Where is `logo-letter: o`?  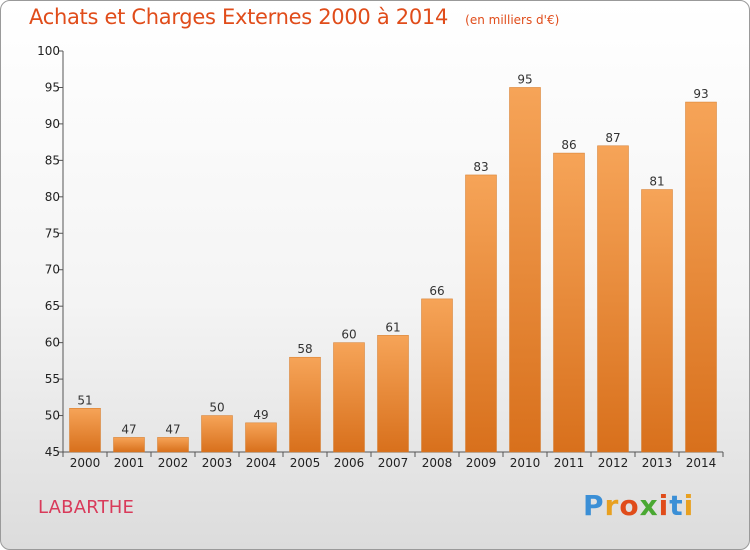
logo-letter: o is located at coordinates (629, 505).